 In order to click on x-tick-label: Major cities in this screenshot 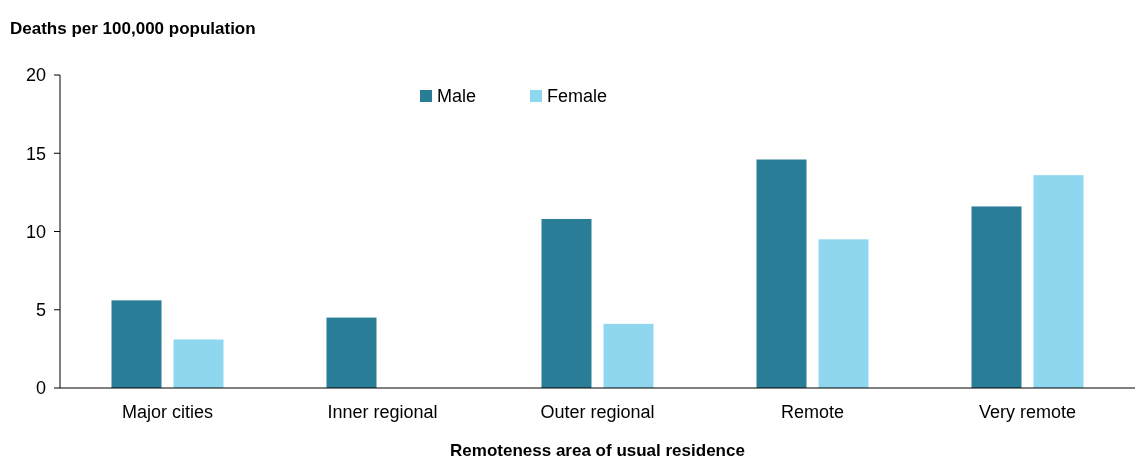, I will do `click(167, 412)`.